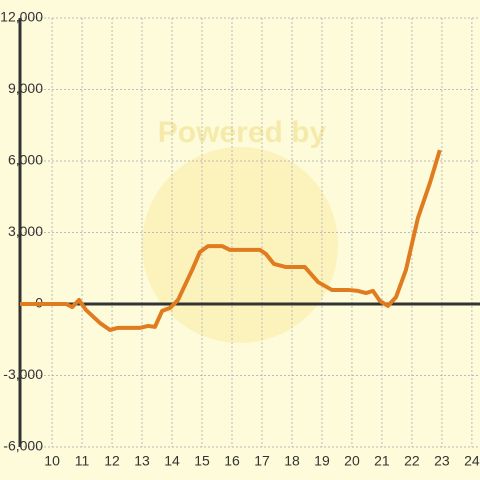 This screenshot has height=480, width=480. What do you see at coordinates (25, 160) in the screenshot?
I see `y-tick-label: 6,000` at bounding box center [25, 160].